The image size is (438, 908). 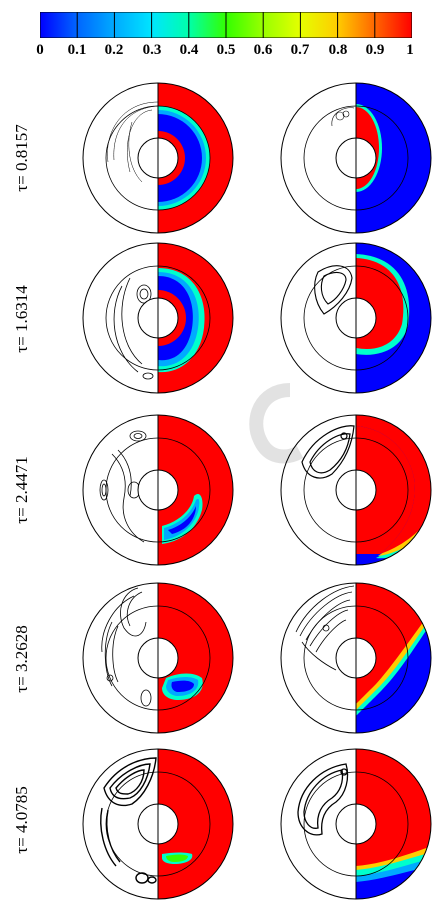 What do you see at coordinates (21, 490) in the screenshot?
I see `row-label-tau: τ= 2.4471` at bounding box center [21, 490].